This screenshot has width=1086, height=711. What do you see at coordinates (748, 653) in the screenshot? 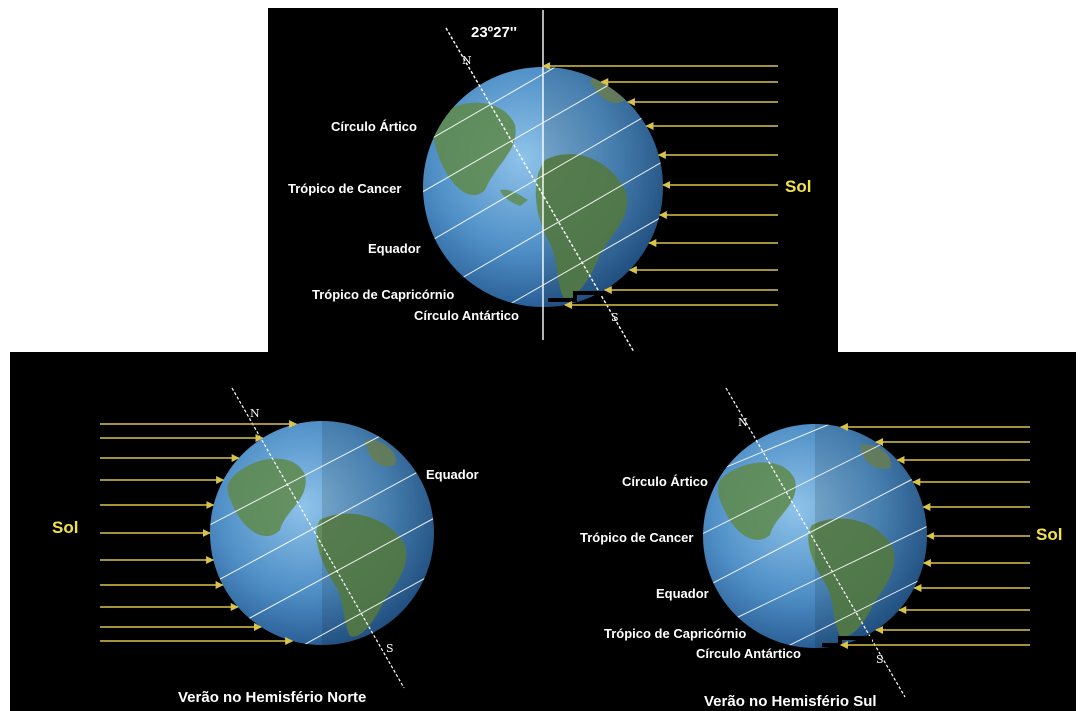
I see `right-label-antarctic-circle: Círculo Antártico` at bounding box center [748, 653].